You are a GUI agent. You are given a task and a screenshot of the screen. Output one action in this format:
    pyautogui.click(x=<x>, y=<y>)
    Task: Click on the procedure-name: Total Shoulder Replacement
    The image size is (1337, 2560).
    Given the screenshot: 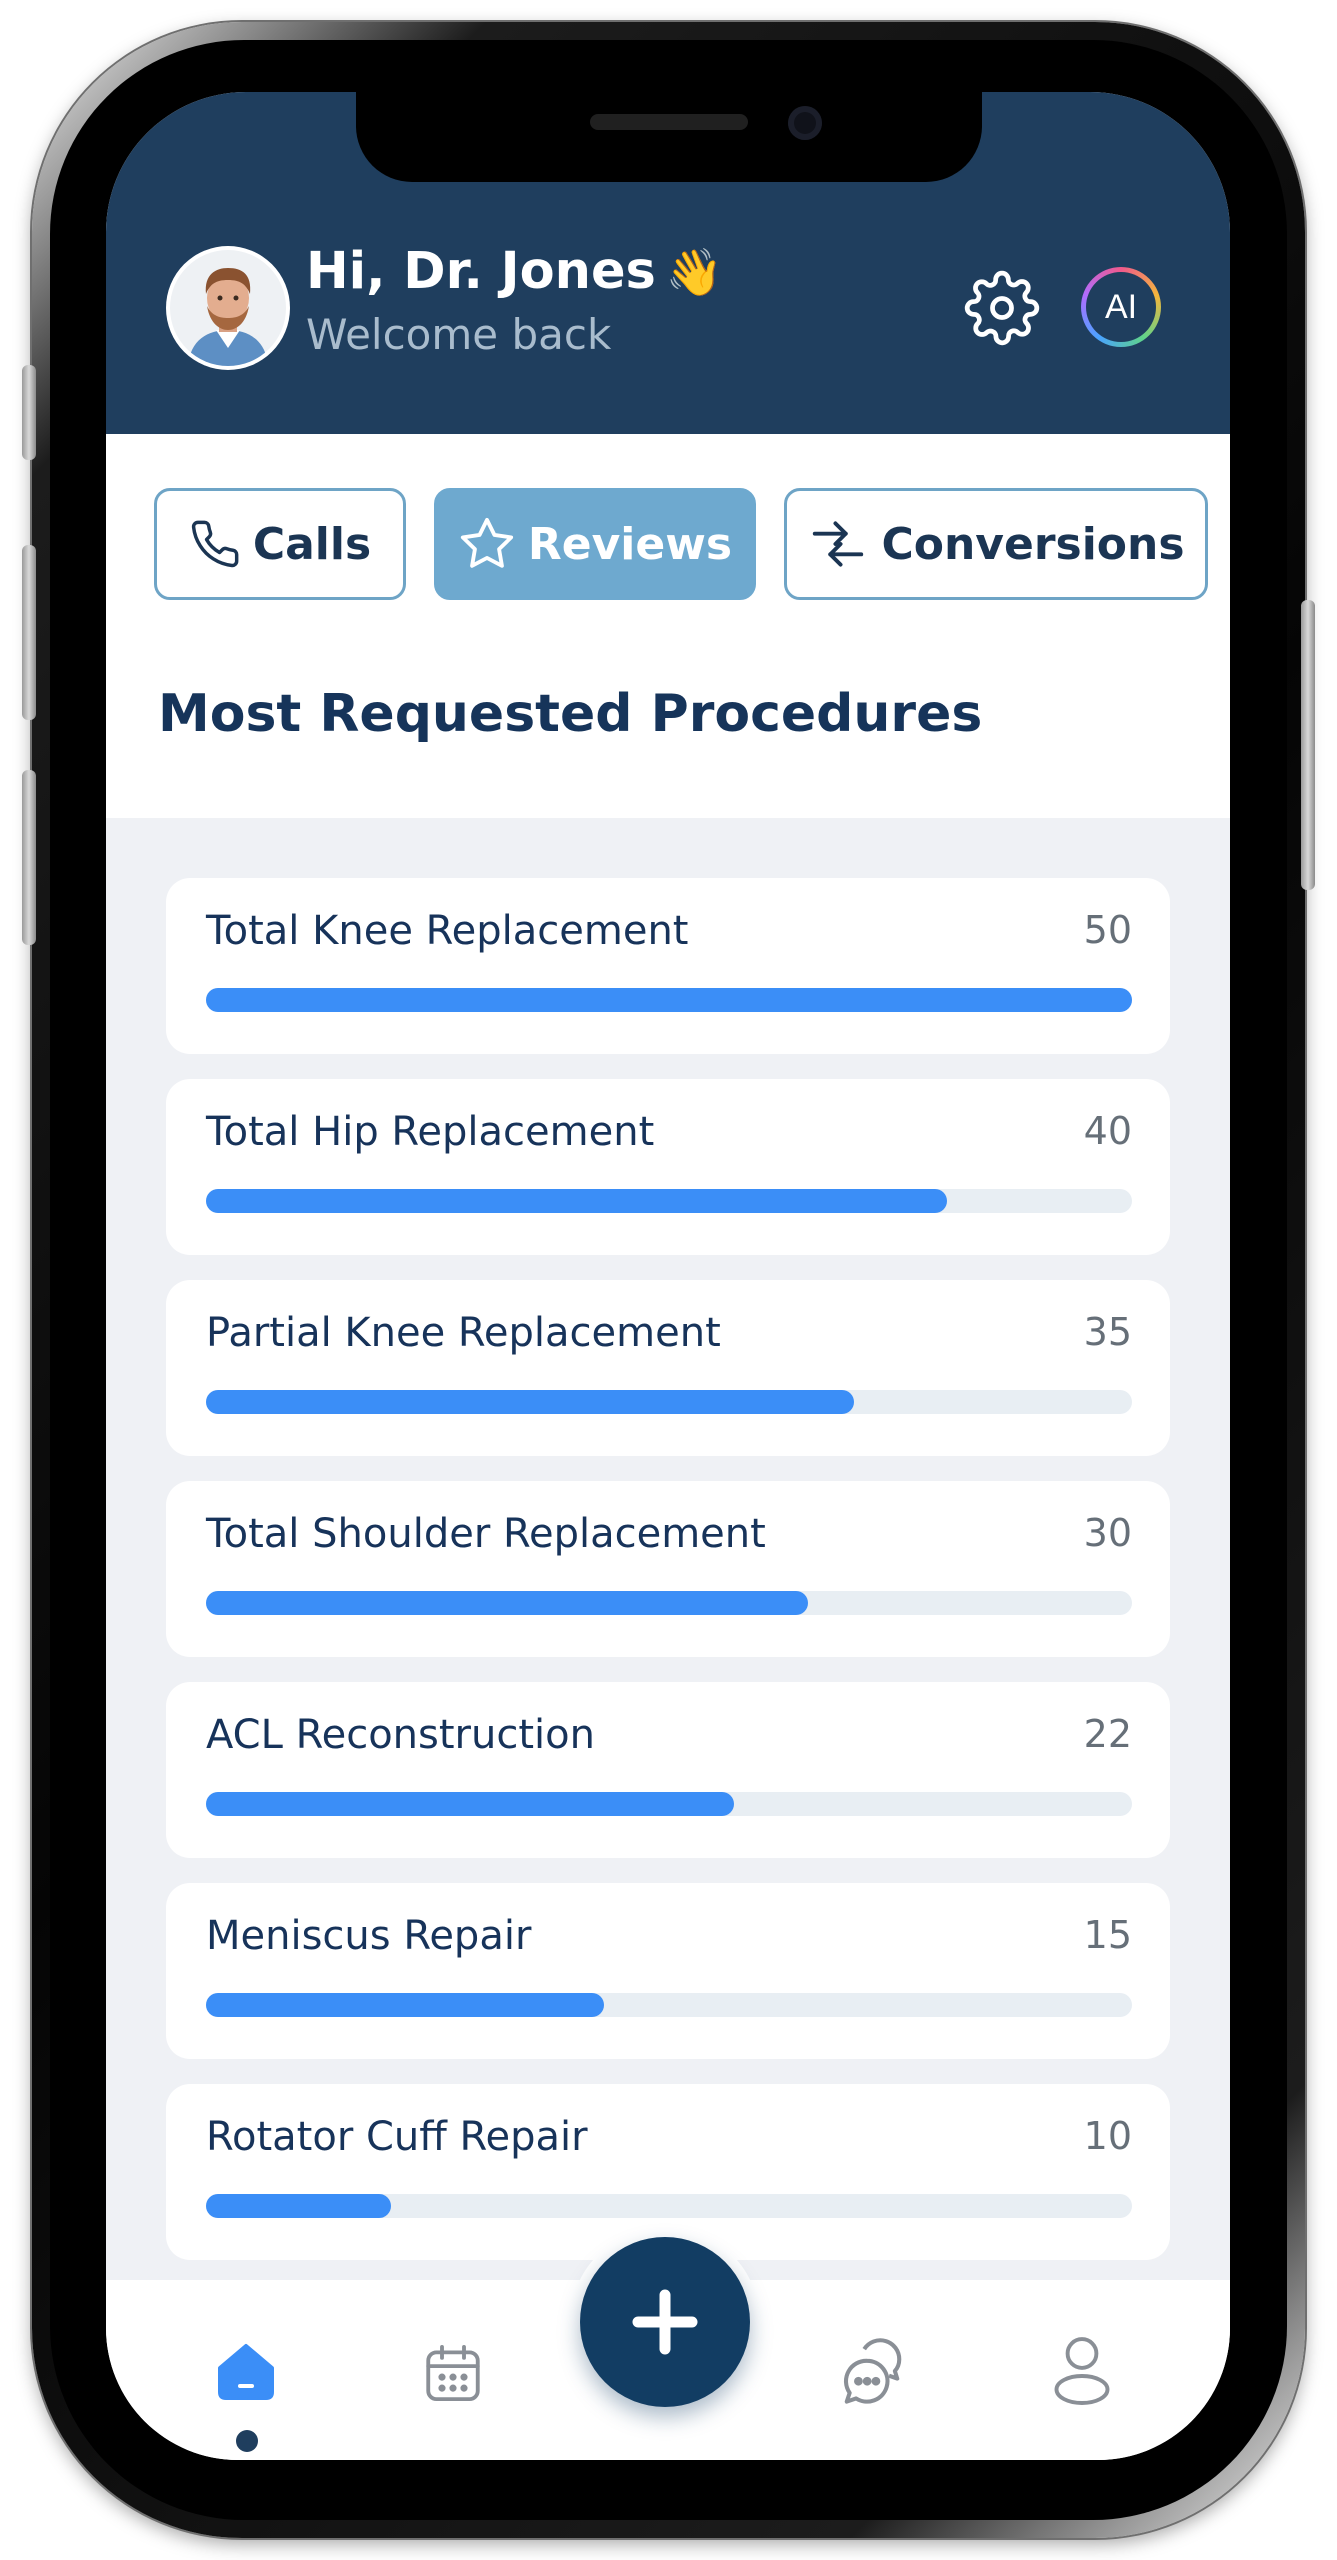 What is the action you would take?
    pyautogui.click(x=486, y=1534)
    